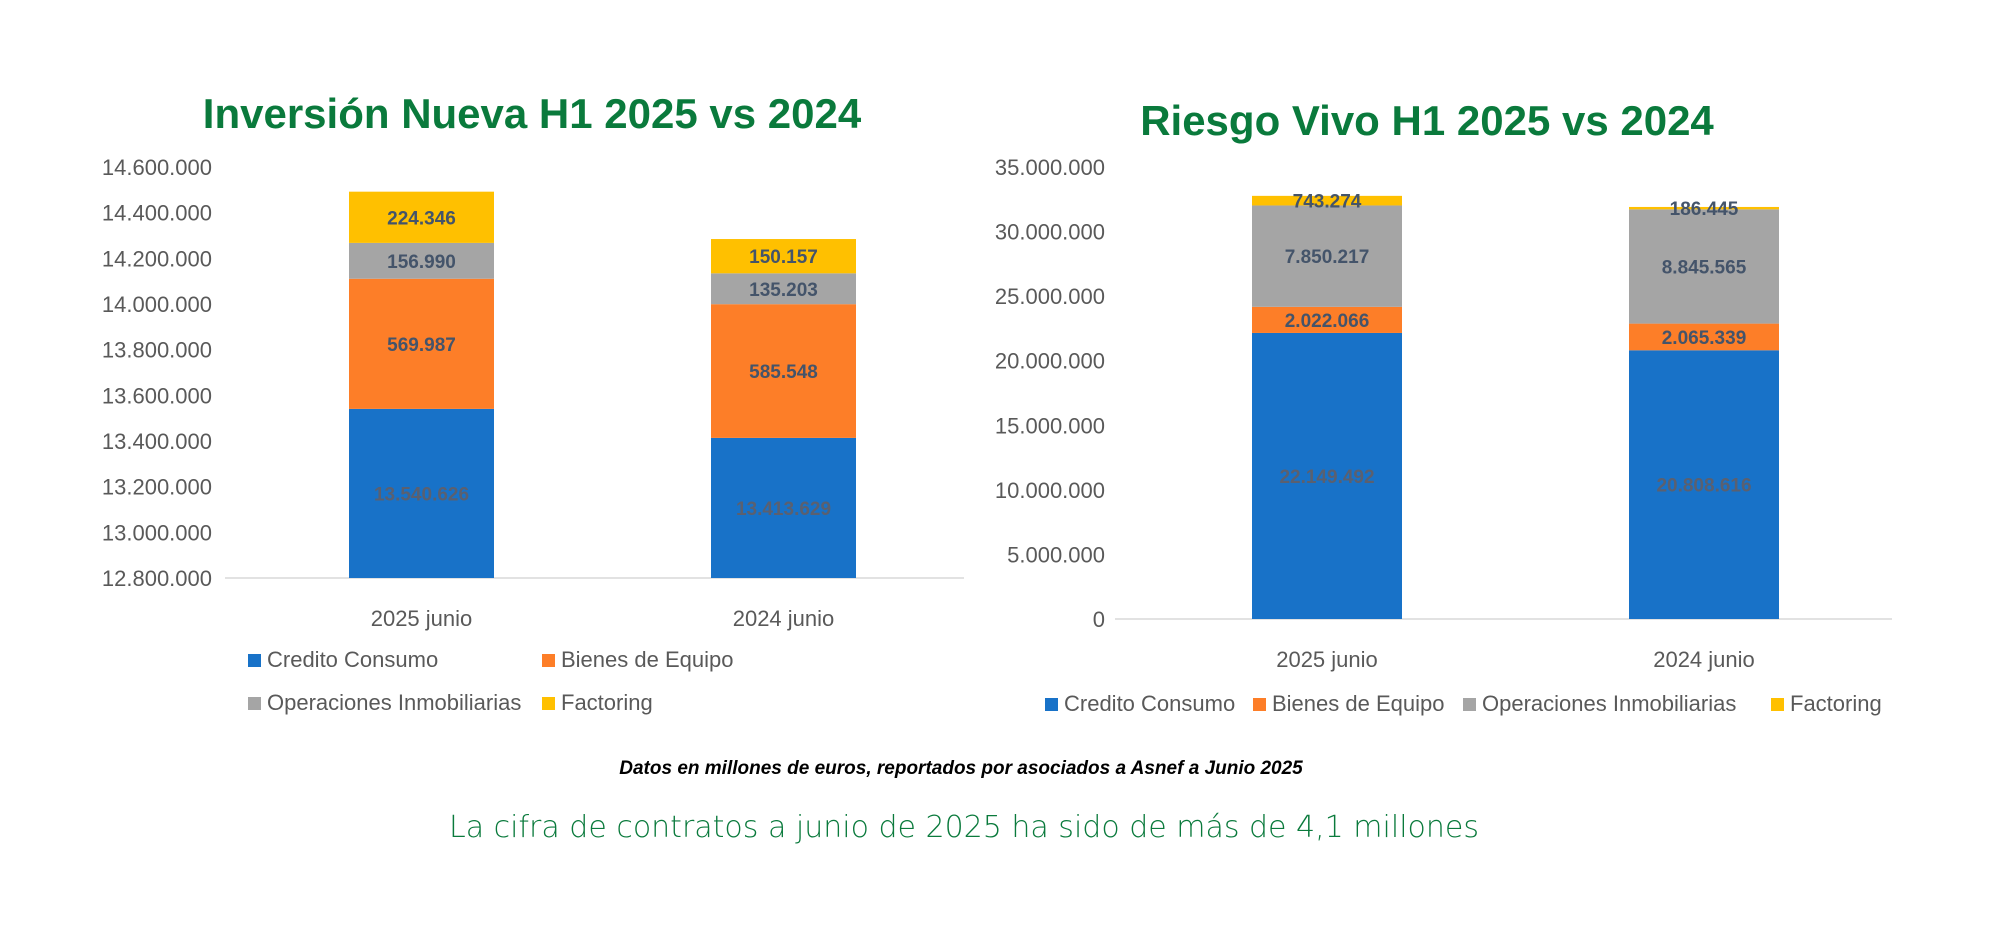 This screenshot has width=2000, height=939. I want to click on y-tick-label: 15.000.000, so click(1050, 425).